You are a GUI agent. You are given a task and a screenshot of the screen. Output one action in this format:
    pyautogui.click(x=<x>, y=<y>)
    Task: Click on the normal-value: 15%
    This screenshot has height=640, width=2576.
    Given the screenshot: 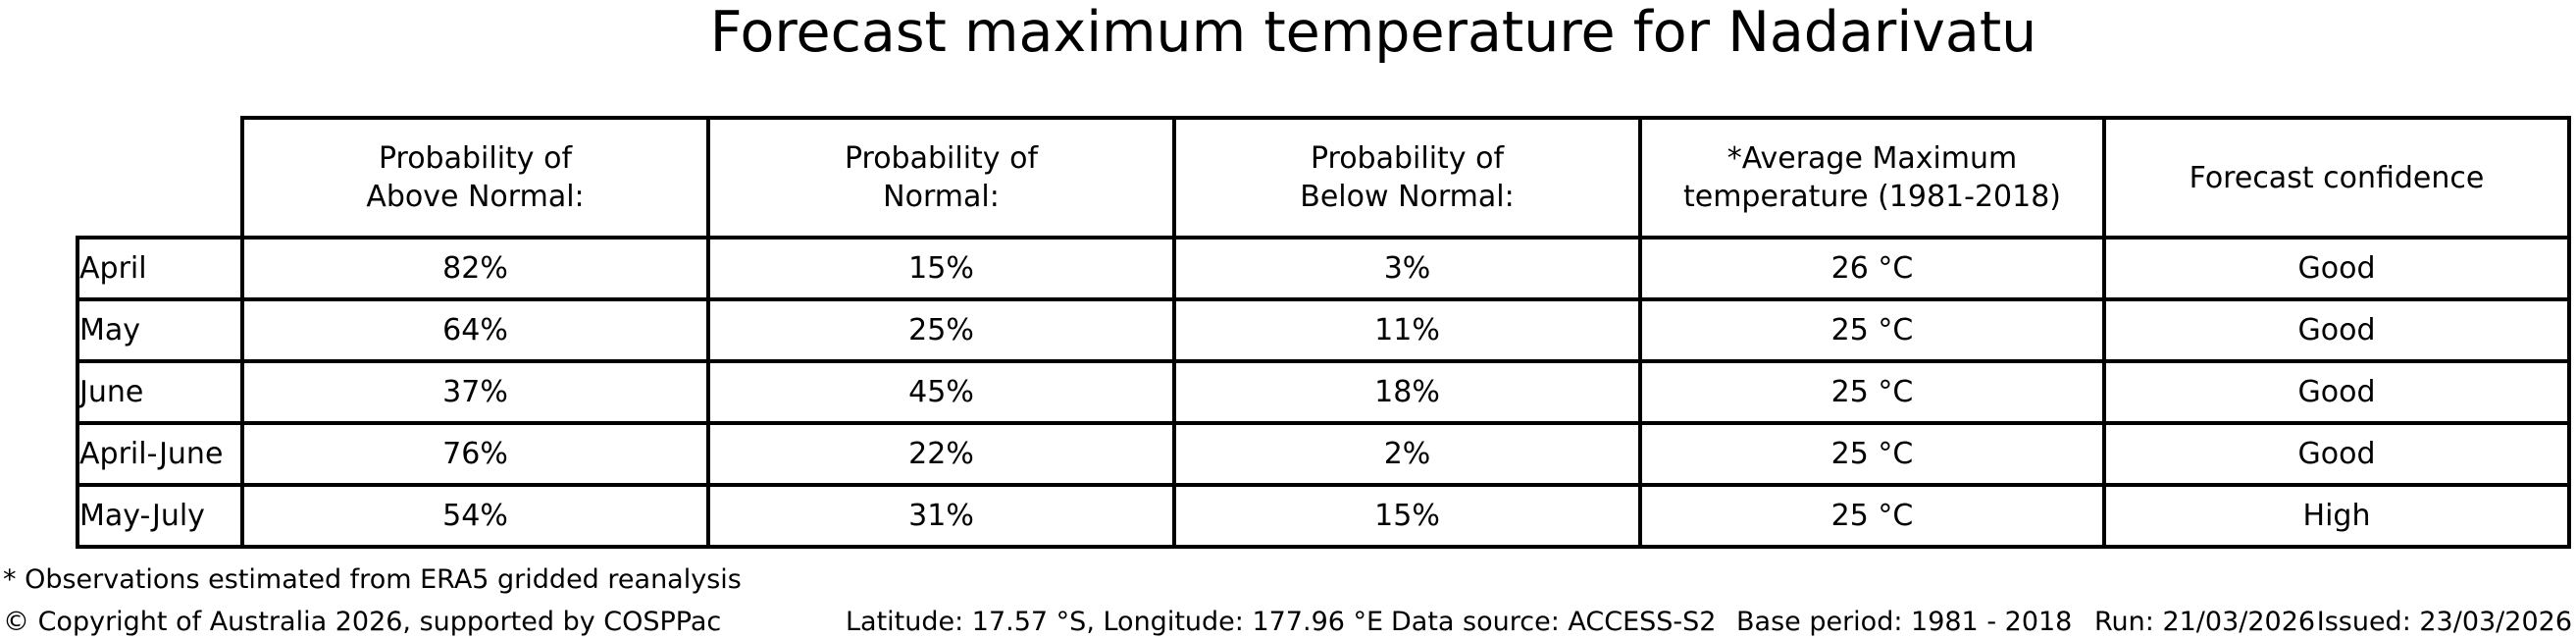 What is the action you would take?
    pyautogui.click(x=941, y=268)
    